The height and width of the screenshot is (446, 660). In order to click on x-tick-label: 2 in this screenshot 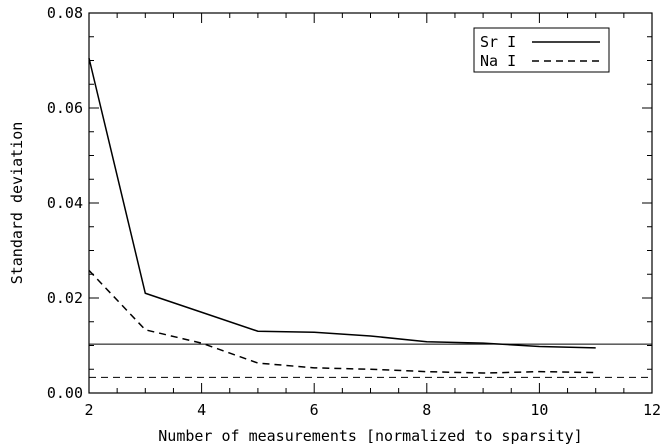, I will do `click(88, 410)`.